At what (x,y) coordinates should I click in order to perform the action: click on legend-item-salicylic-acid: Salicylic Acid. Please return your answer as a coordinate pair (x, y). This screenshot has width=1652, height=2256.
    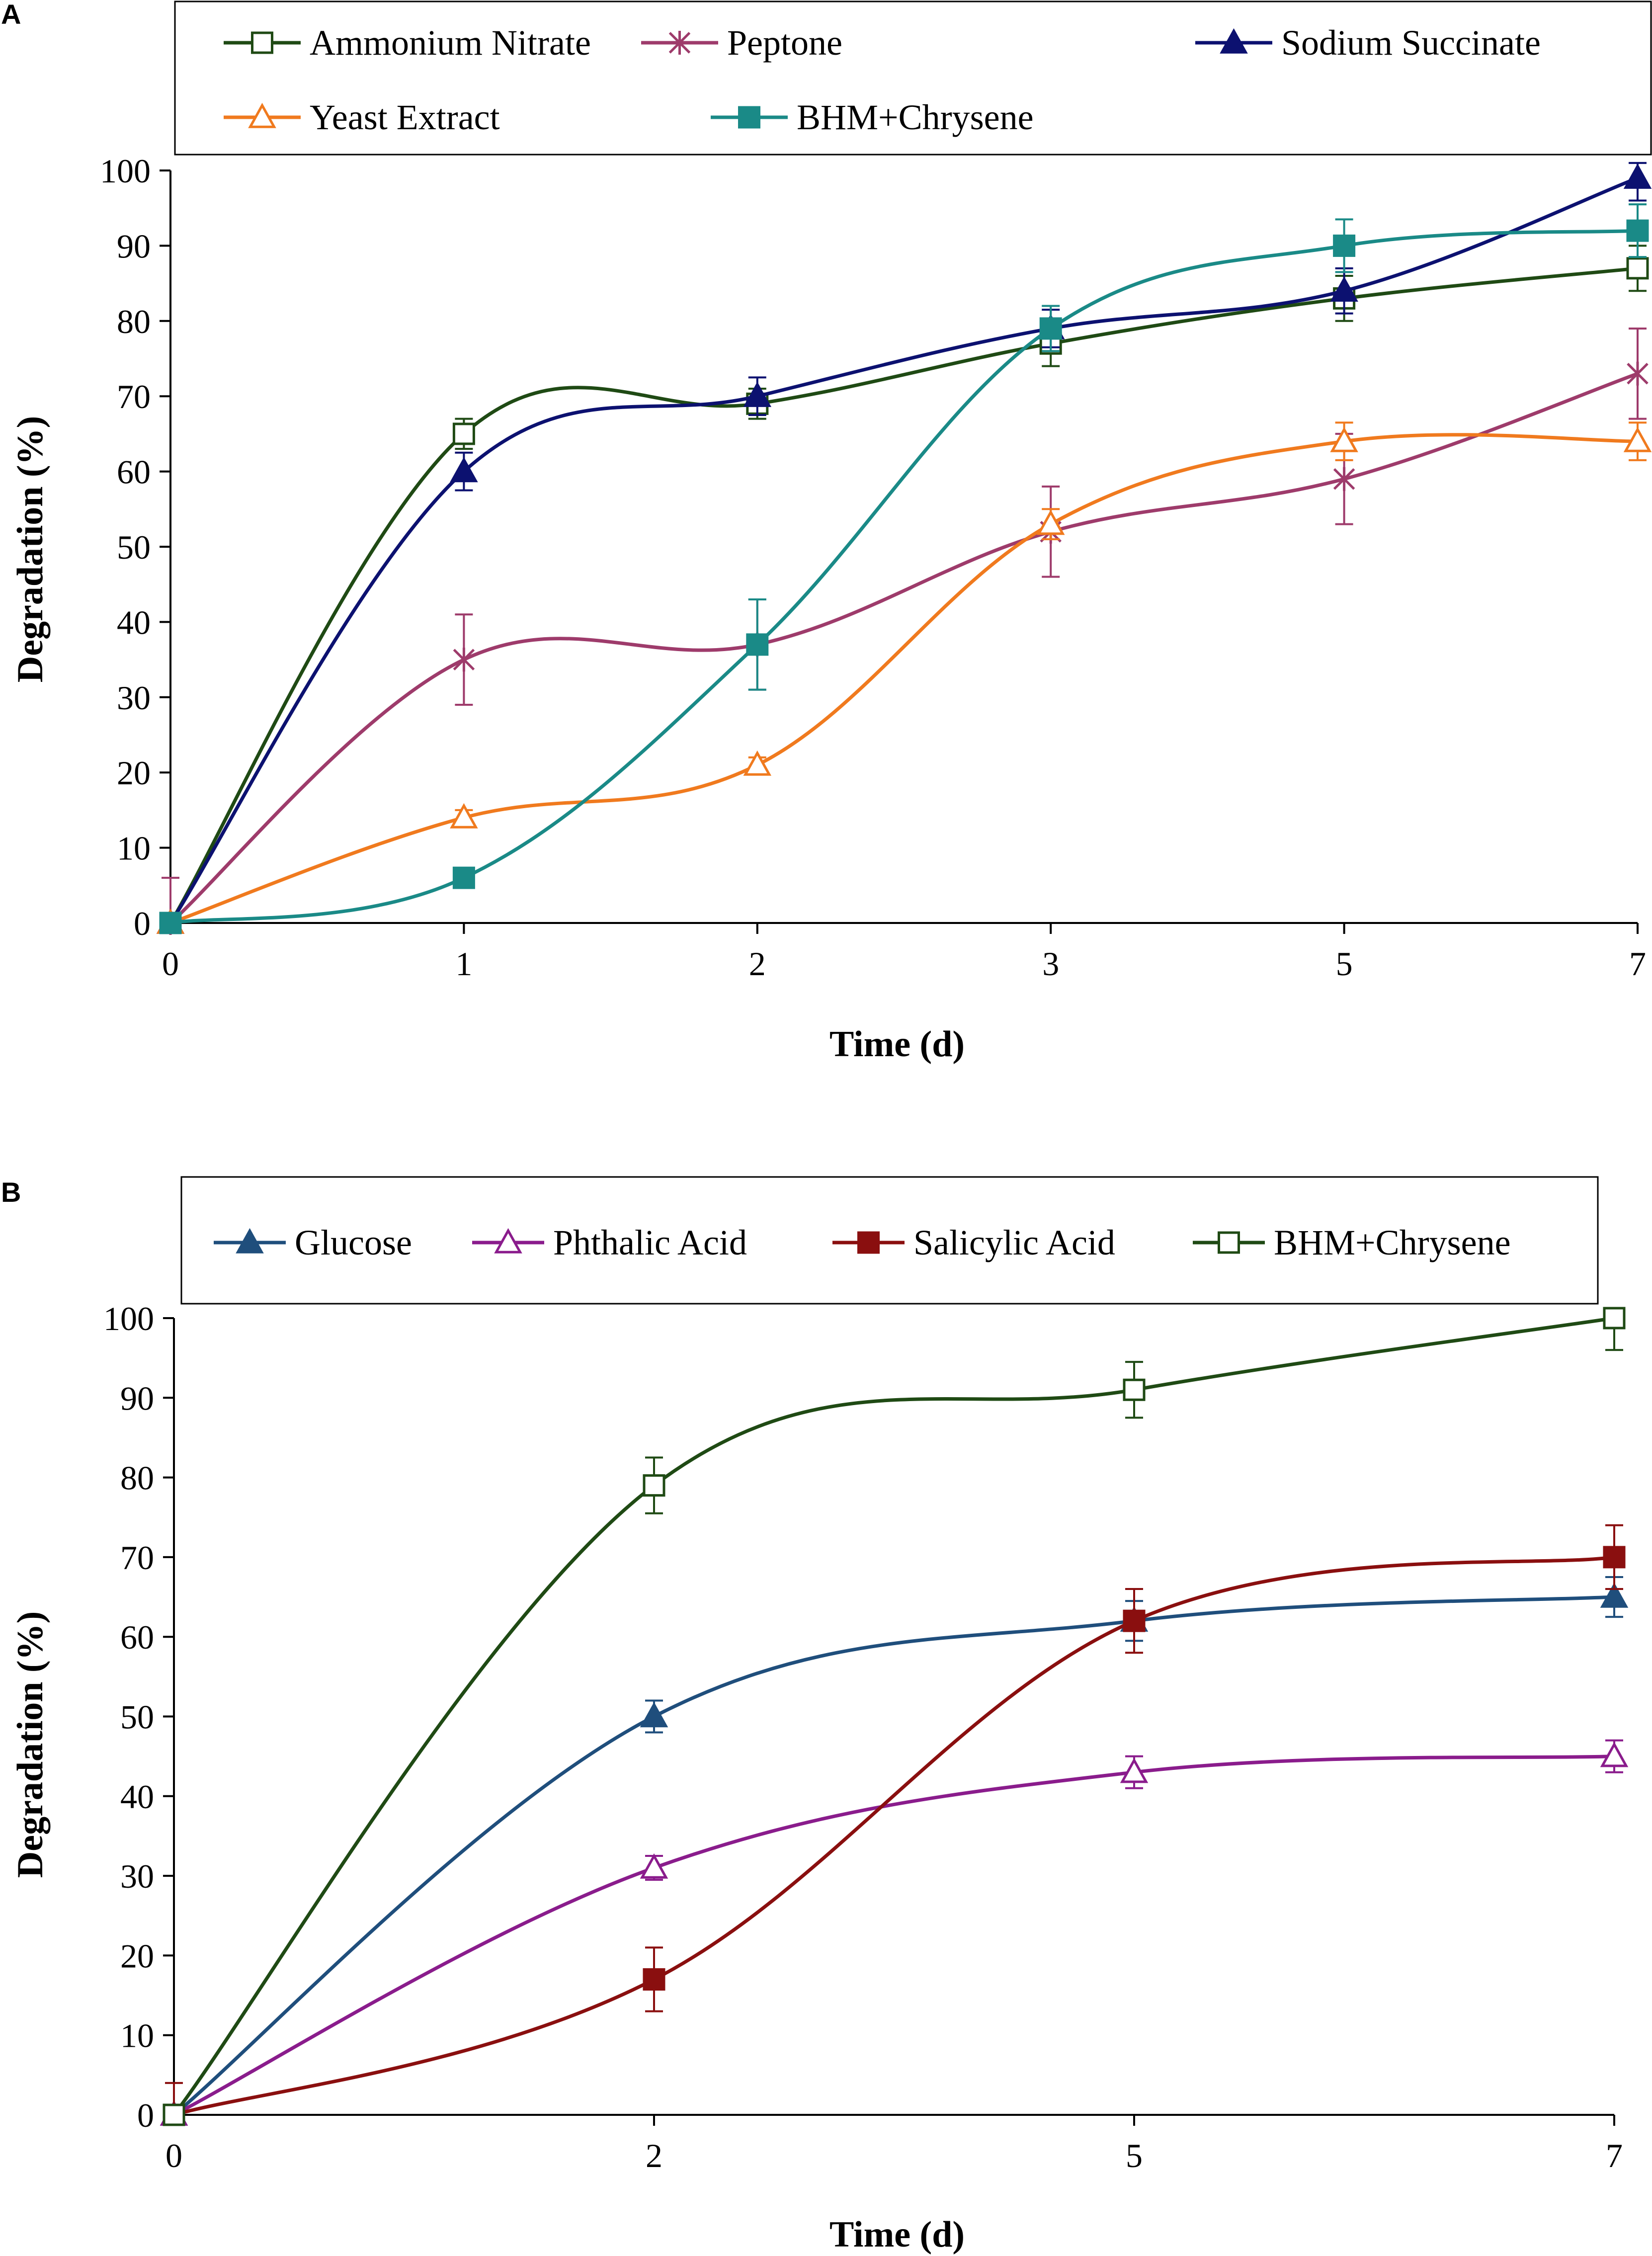
    Looking at the image, I should click on (973, 1242).